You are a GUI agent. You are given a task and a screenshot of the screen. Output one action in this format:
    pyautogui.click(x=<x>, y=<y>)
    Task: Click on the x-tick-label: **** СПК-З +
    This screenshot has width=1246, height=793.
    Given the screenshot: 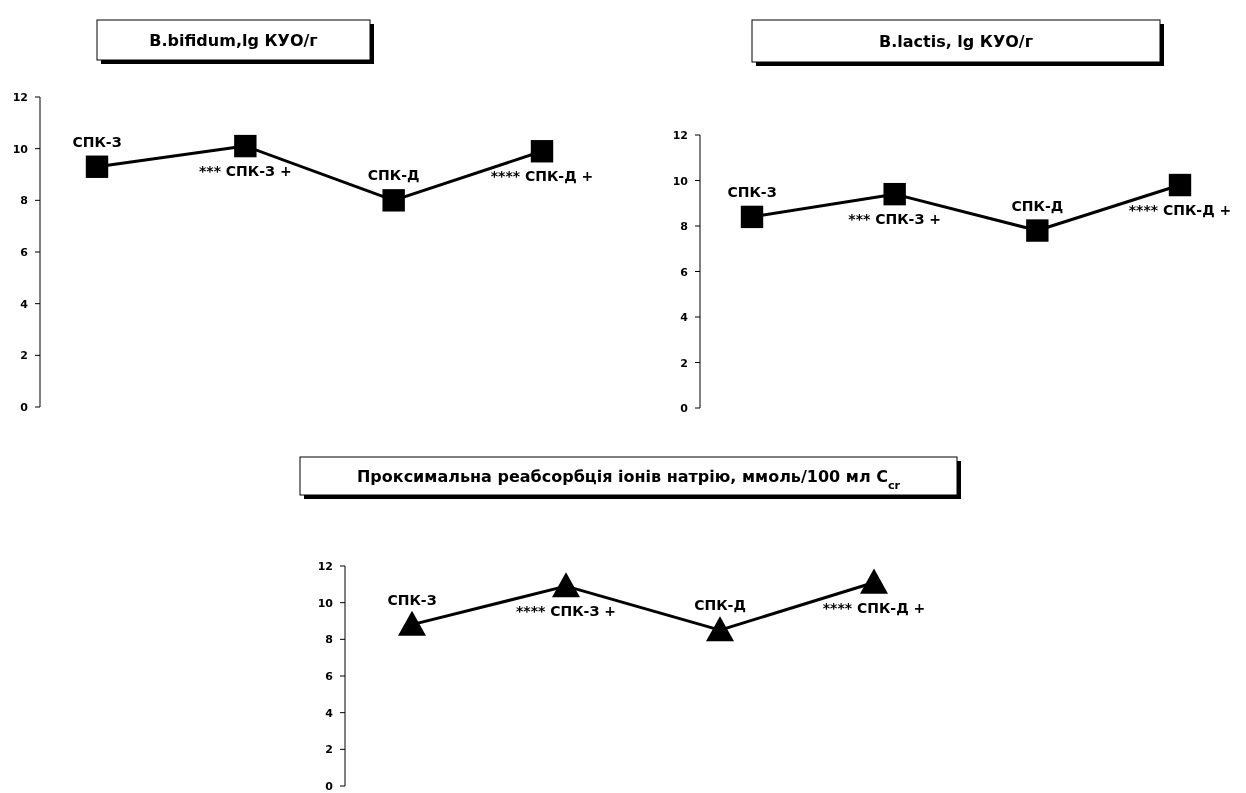 What is the action you would take?
    pyautogui.click(x=566, y=611)
    